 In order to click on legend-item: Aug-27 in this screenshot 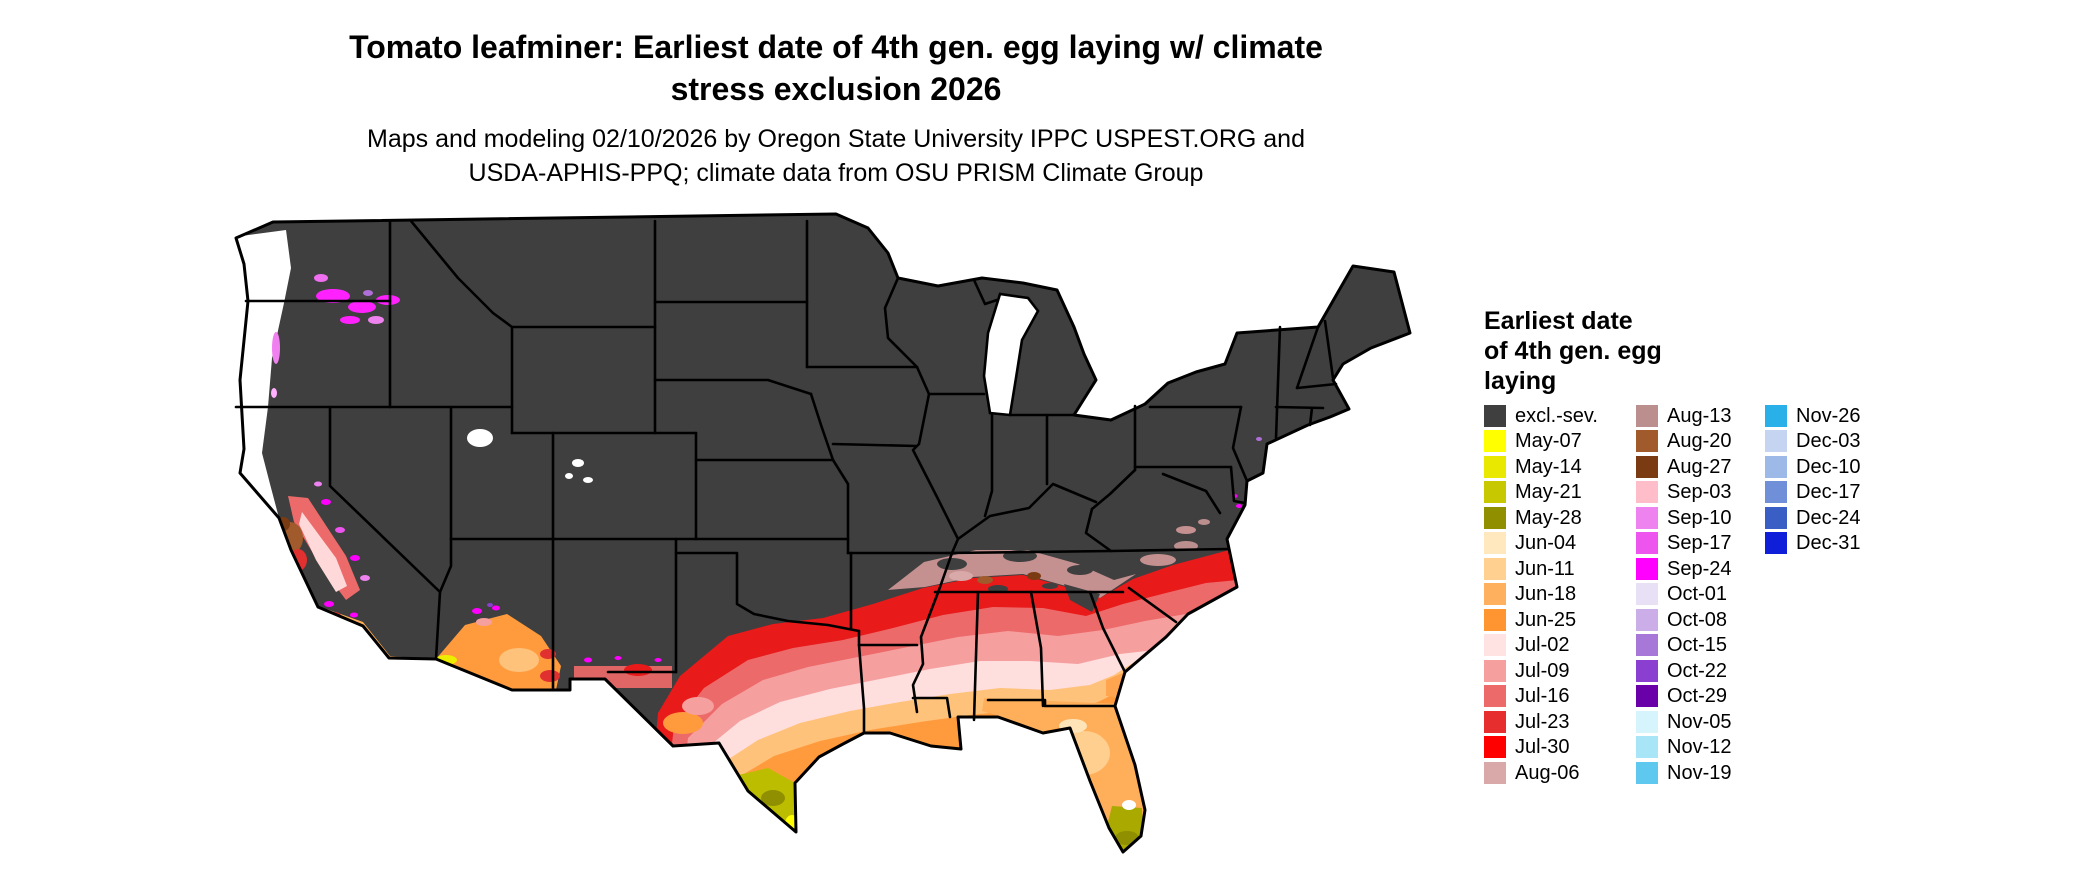, I will do `click(1700, 467)`.